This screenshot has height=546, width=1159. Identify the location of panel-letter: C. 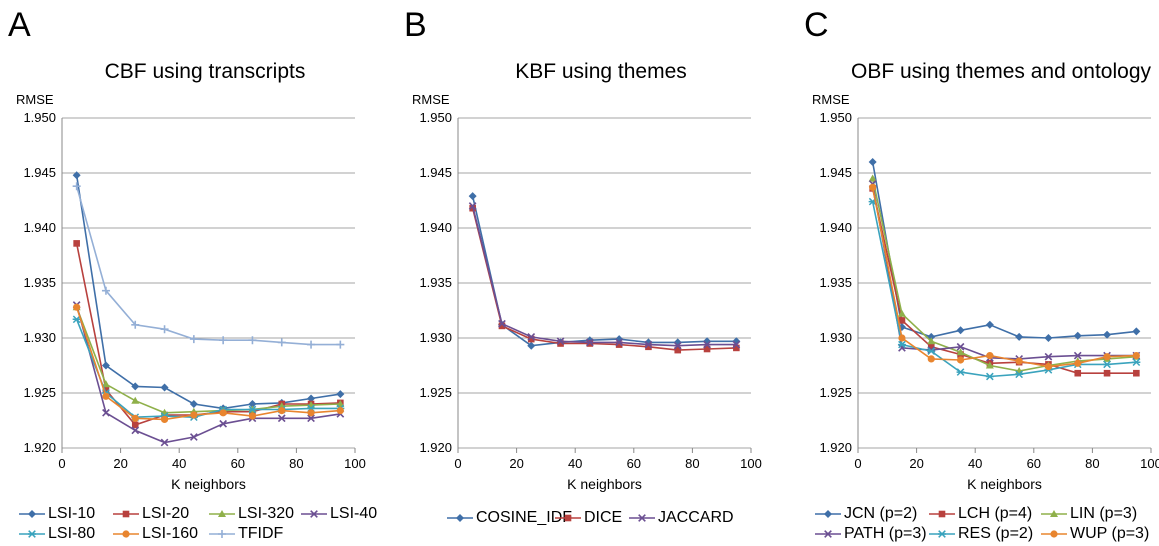
(816, 25).